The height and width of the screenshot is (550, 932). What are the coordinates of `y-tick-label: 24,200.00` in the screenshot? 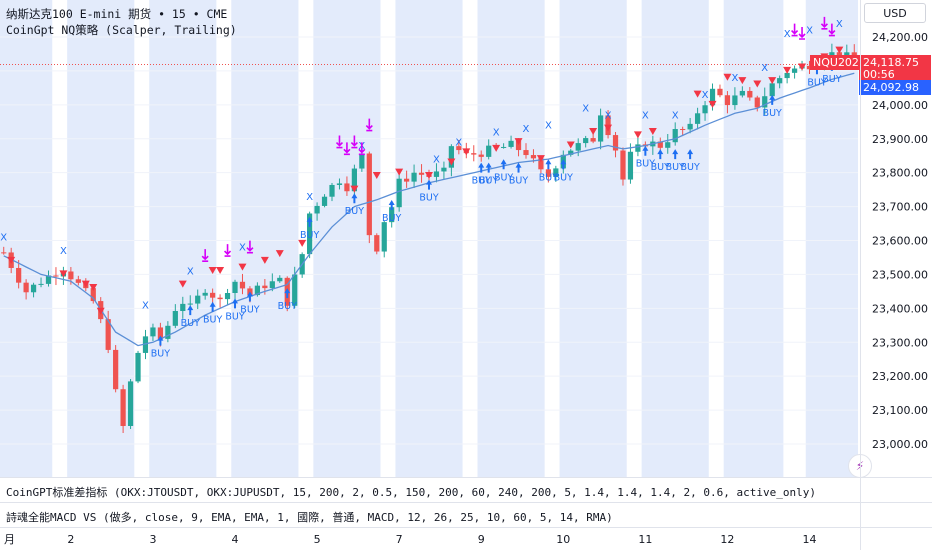 It's located at (900, 37).